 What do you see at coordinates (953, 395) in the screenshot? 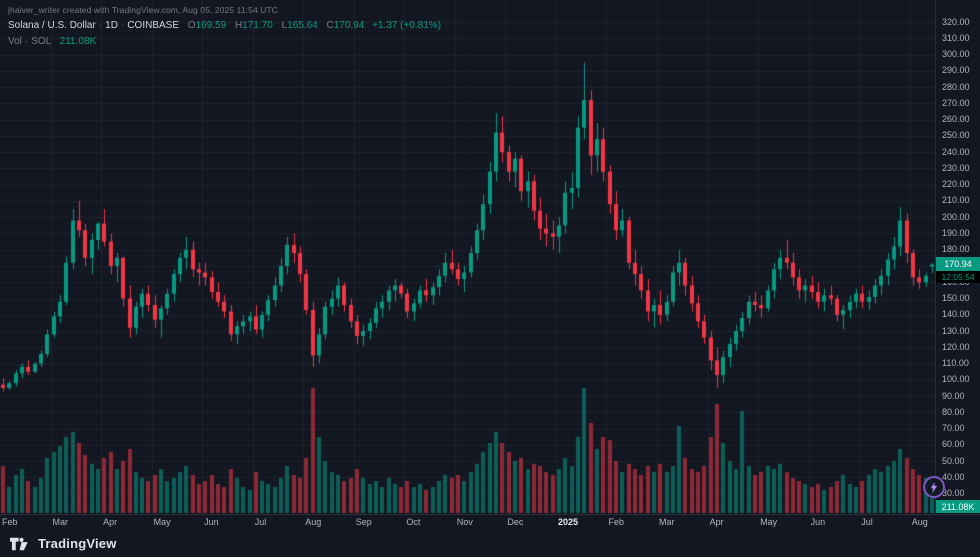
I see `price-tick-label: 90.00` at bounding box center [953, 395].